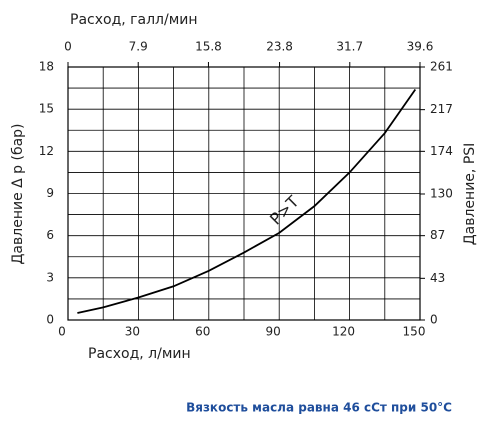 The image size is (483, 423). What do you see at coordinates (134, 20) in the screenshot?
I see `x2-axis-title: Расход, галл/мин` at bounding box center [134, 20].